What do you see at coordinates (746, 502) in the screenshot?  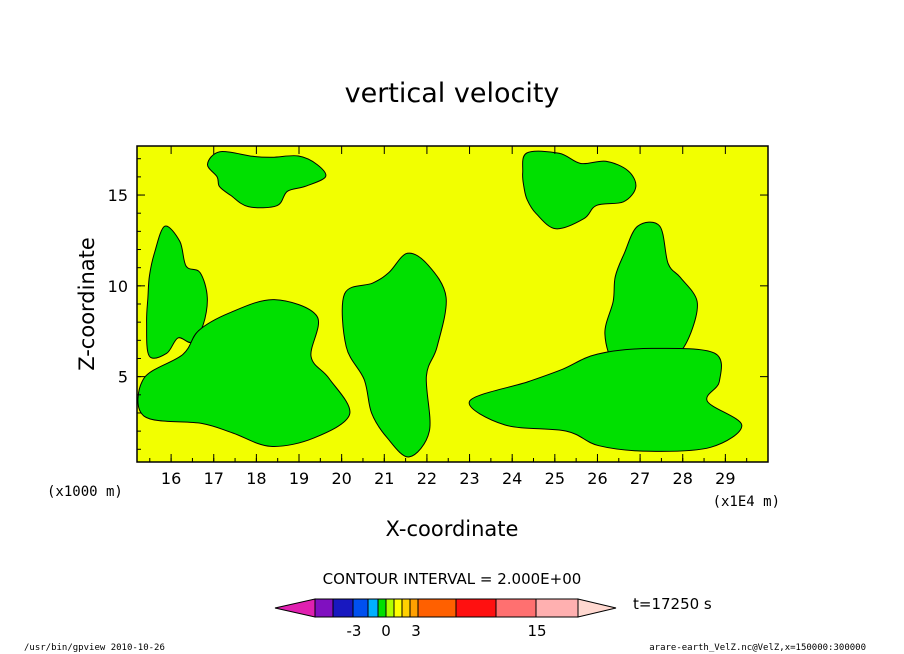 I see `x-unit-label: (x1E4 m)` at bounding box center [746, 502].